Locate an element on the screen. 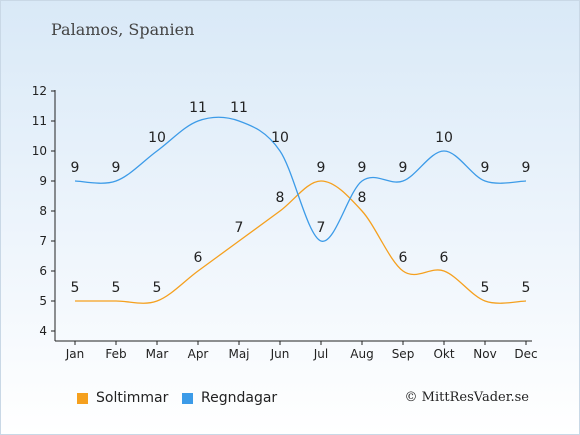 The height and width of the screenshot is (435, 580). y-tick-label: 12 is located at coordinates (39, 91).